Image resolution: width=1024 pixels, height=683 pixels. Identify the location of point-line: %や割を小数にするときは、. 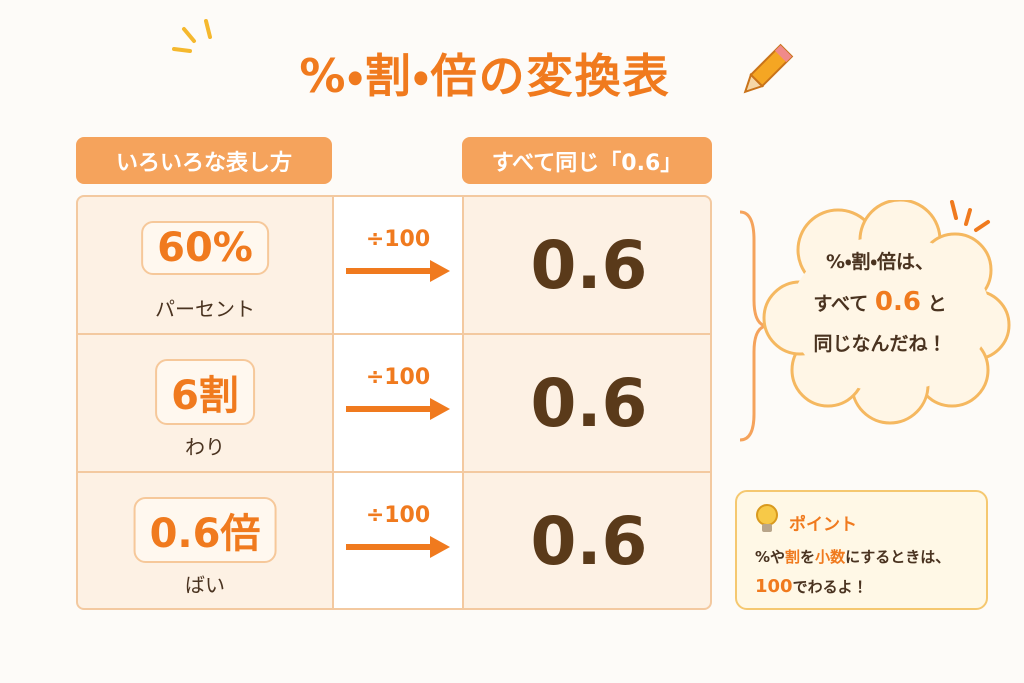
(852, 557).